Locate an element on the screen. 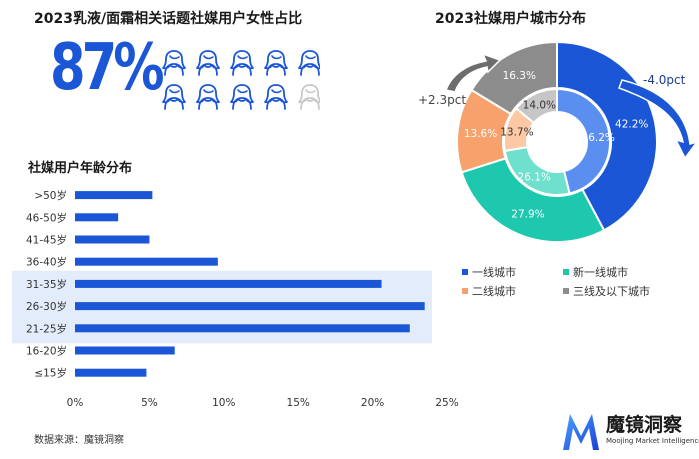 The image size is (699, 459). slice-label: 42.2% is located at coordinates (631, 124).